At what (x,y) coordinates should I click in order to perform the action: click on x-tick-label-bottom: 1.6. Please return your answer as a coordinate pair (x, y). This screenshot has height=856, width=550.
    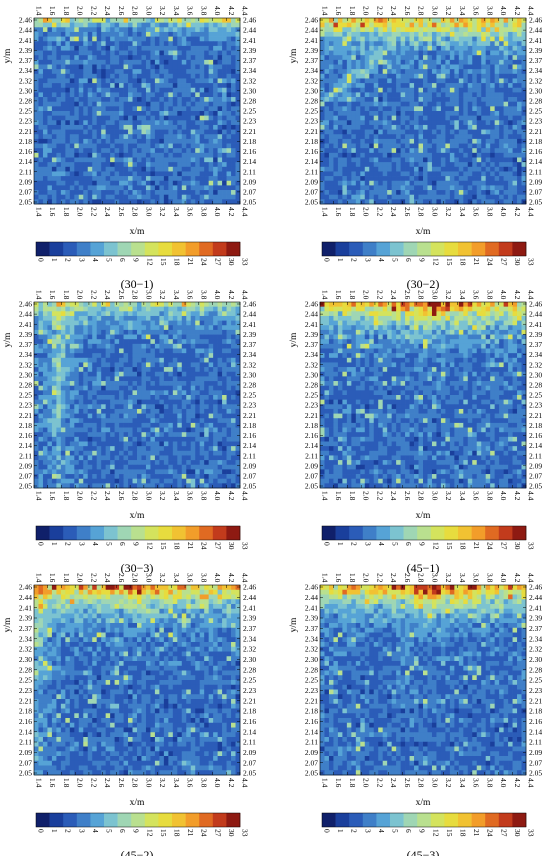
    Looking at the image, I should click on (338, 212).